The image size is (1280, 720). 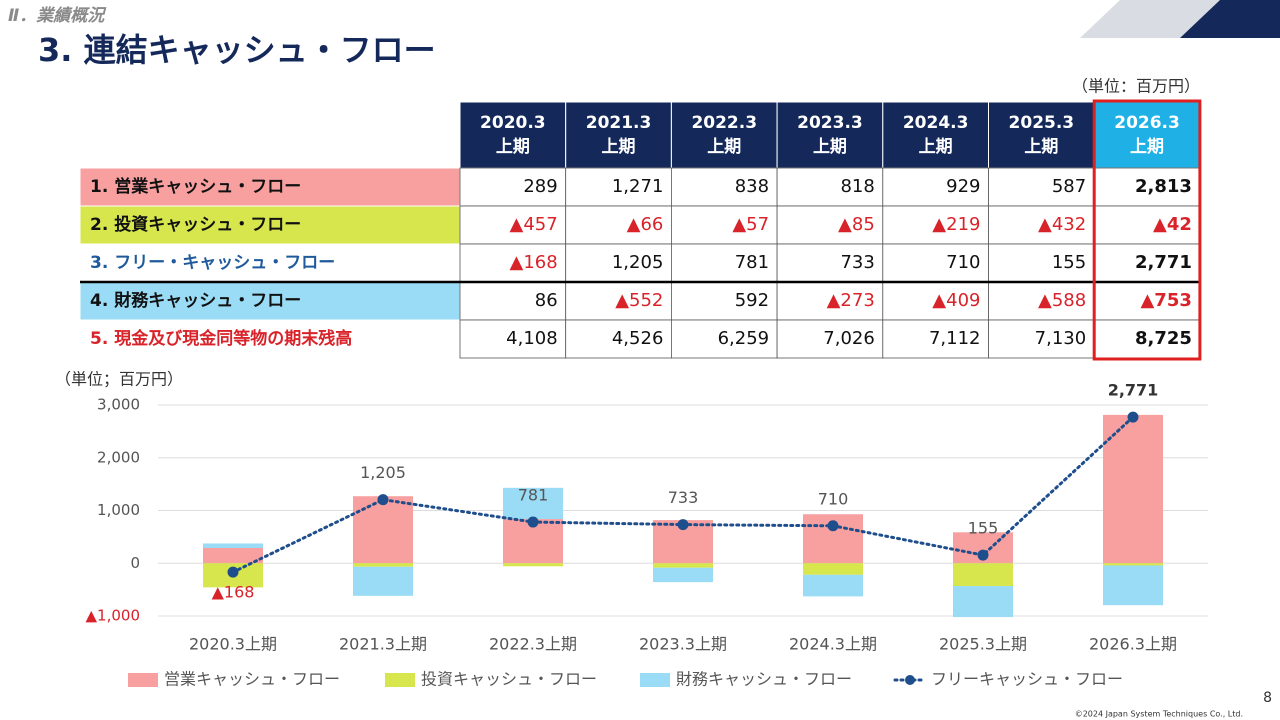 I want to click on section: Ⅱ．業績概況, so click(x=57, y=16).